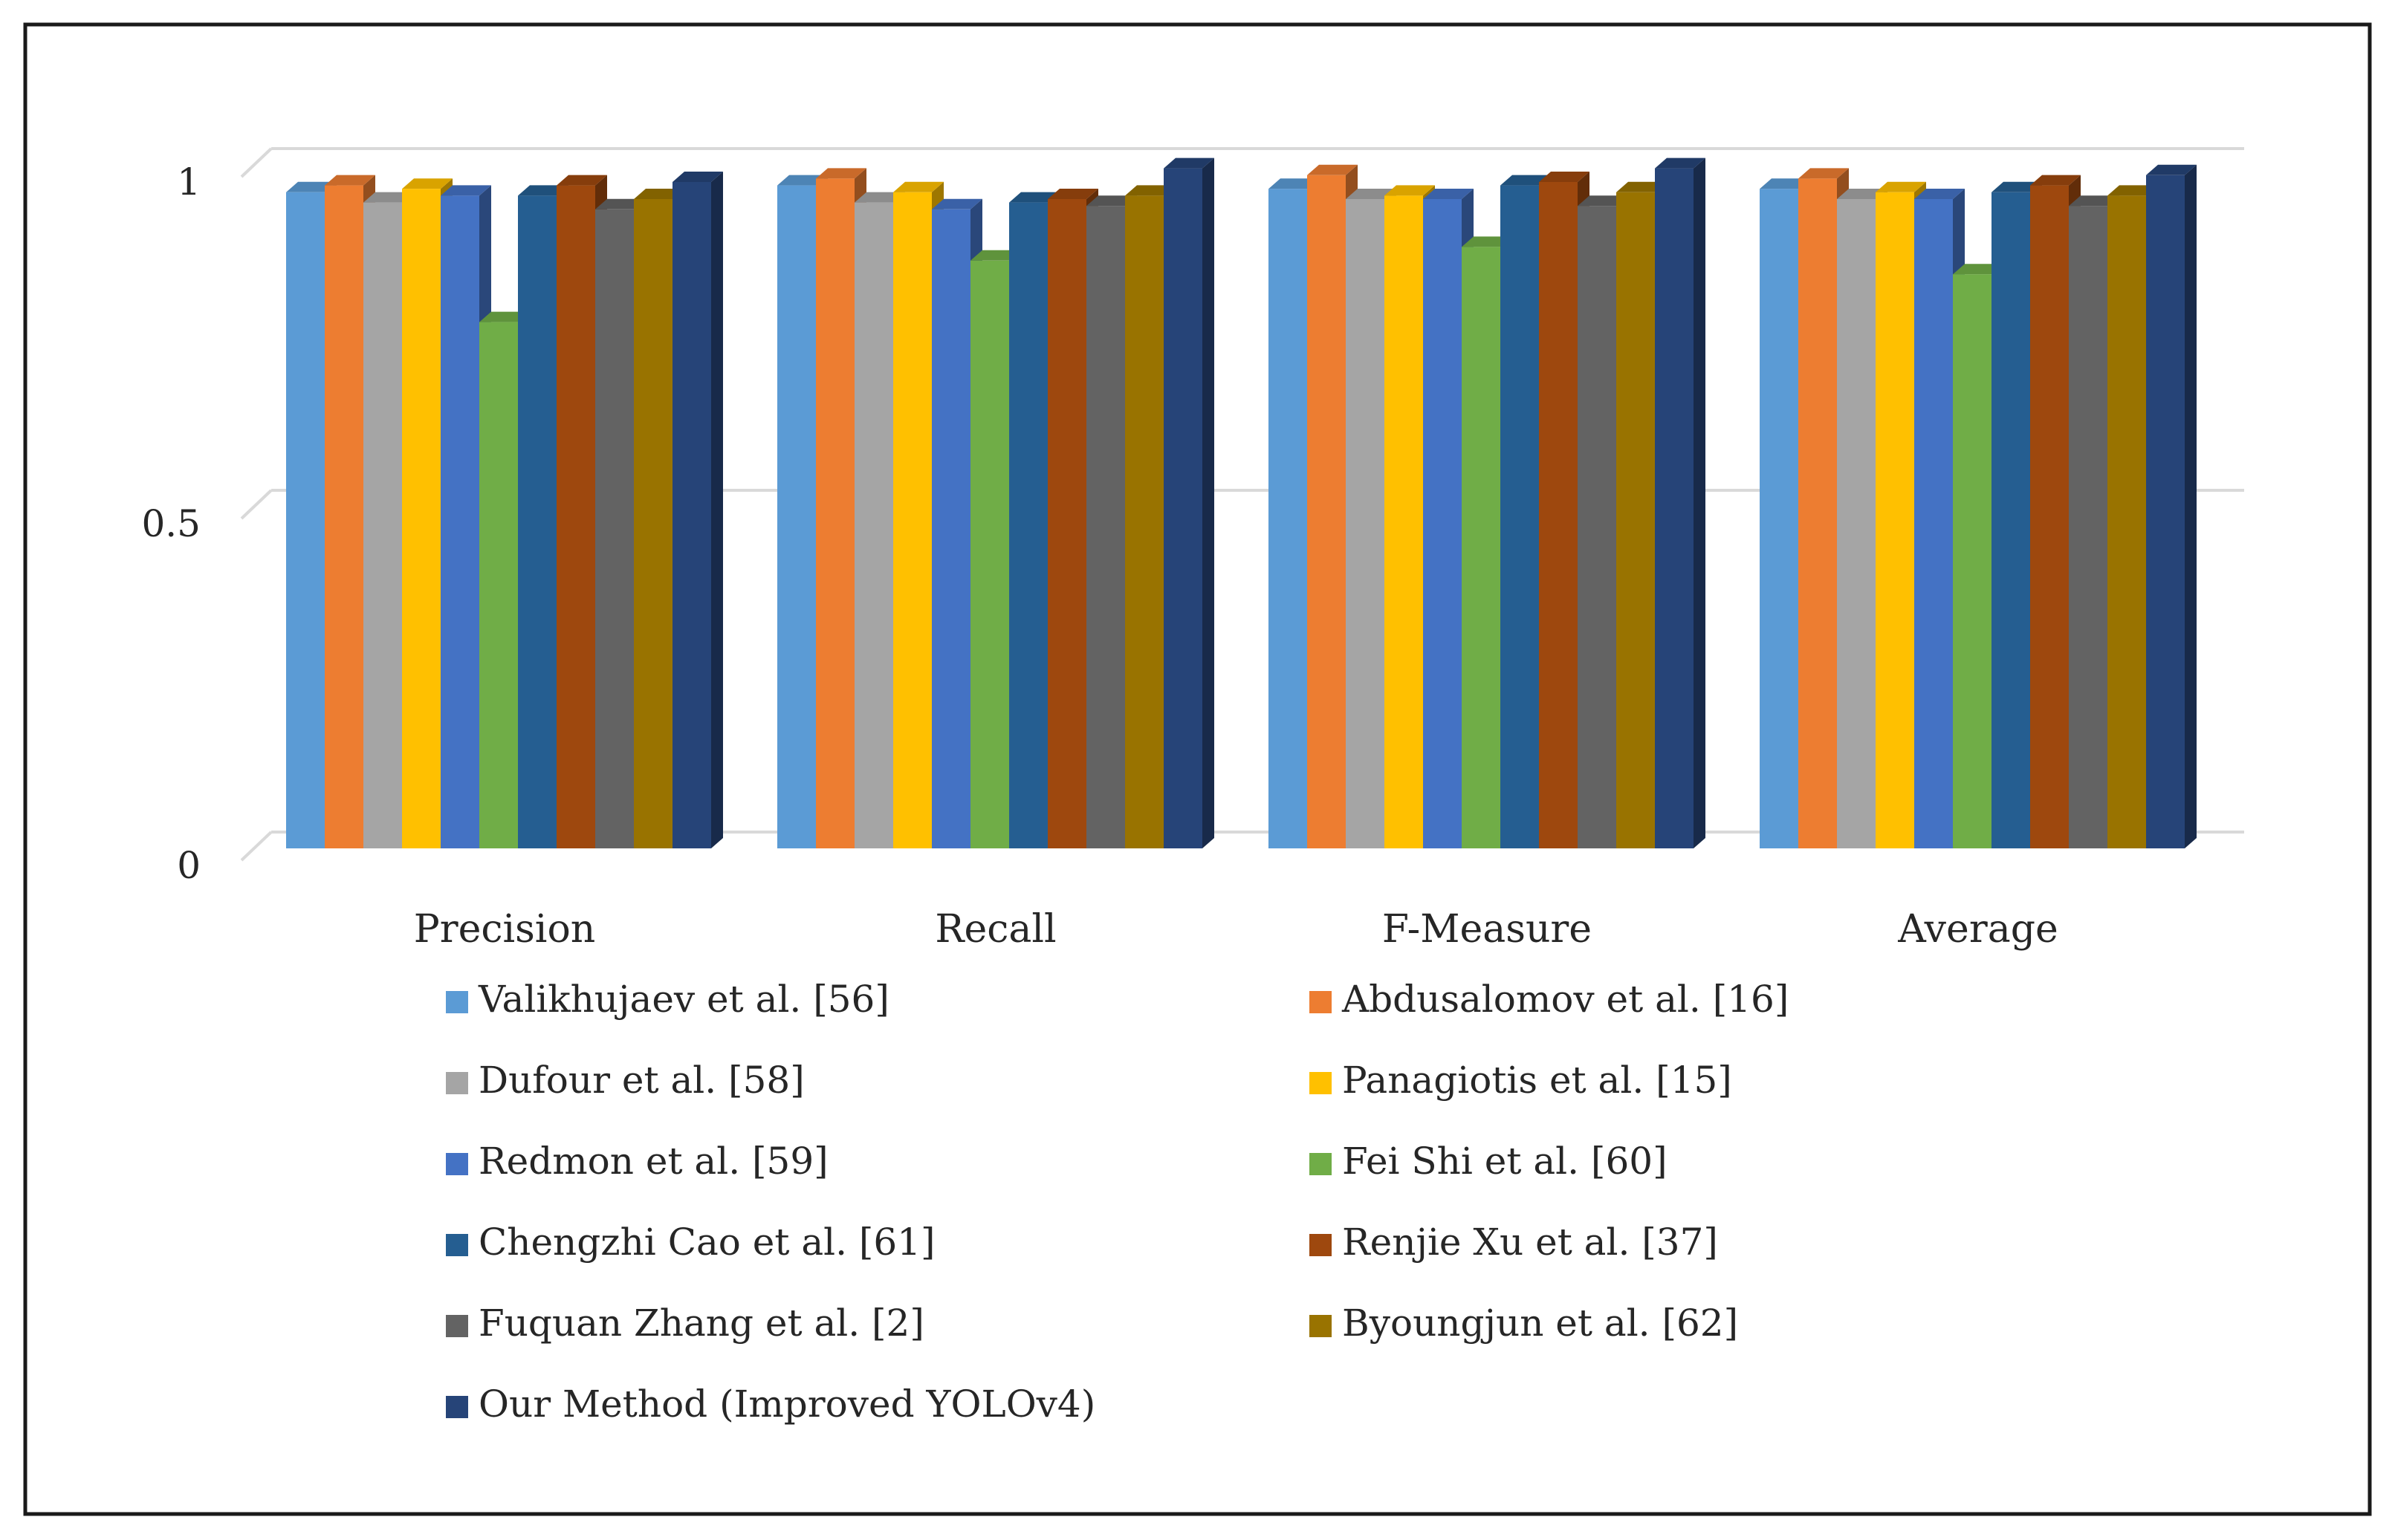  I want to click on legend-item: Valikhujaev et al. [56], so click(667, 1000).